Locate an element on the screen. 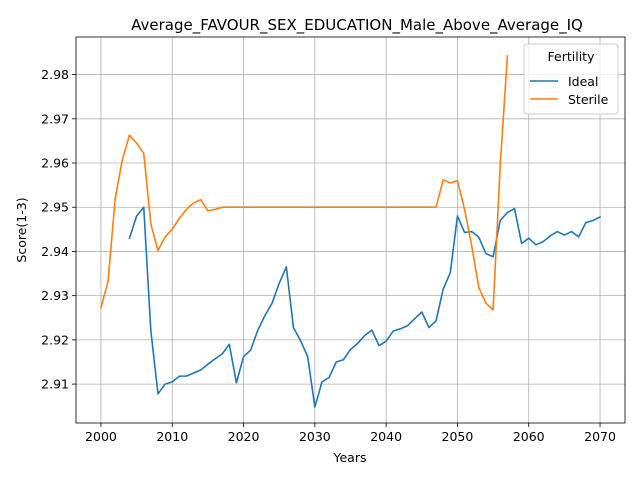 The image size is (640, 480). legend-label-ideal: Ideal is located at coordinates (583, 81).